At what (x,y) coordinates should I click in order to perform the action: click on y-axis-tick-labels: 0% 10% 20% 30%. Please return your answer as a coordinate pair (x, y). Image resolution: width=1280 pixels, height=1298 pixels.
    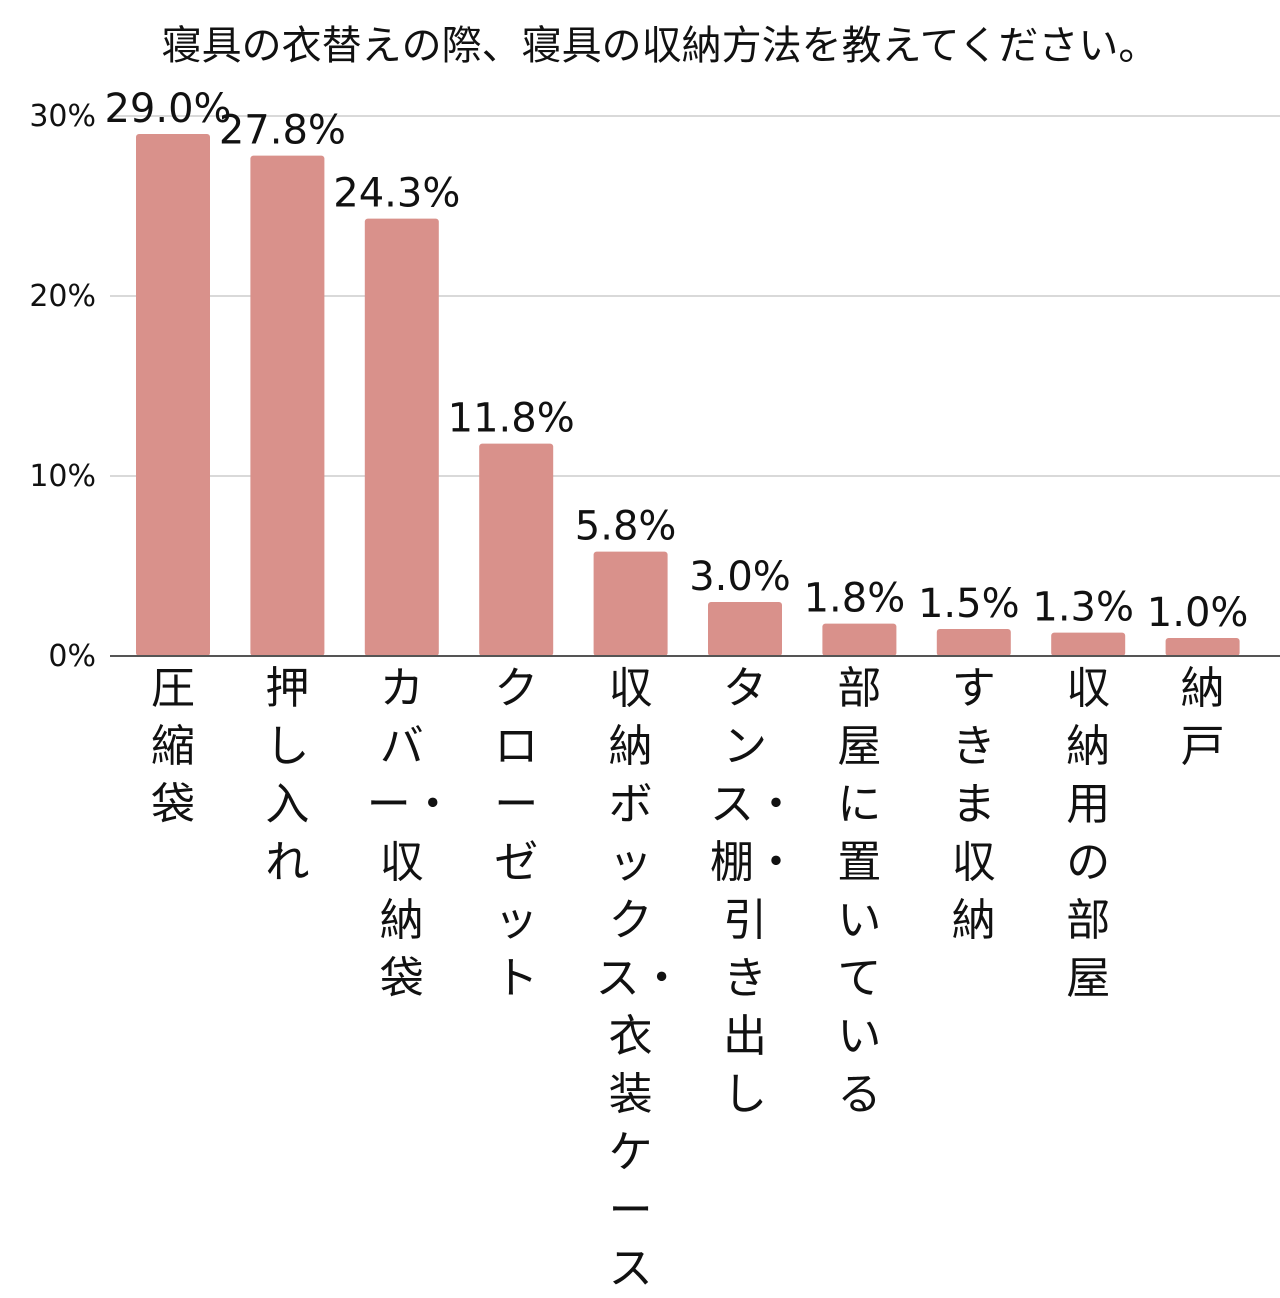
    Looking at the image, I should click on (62, 386).